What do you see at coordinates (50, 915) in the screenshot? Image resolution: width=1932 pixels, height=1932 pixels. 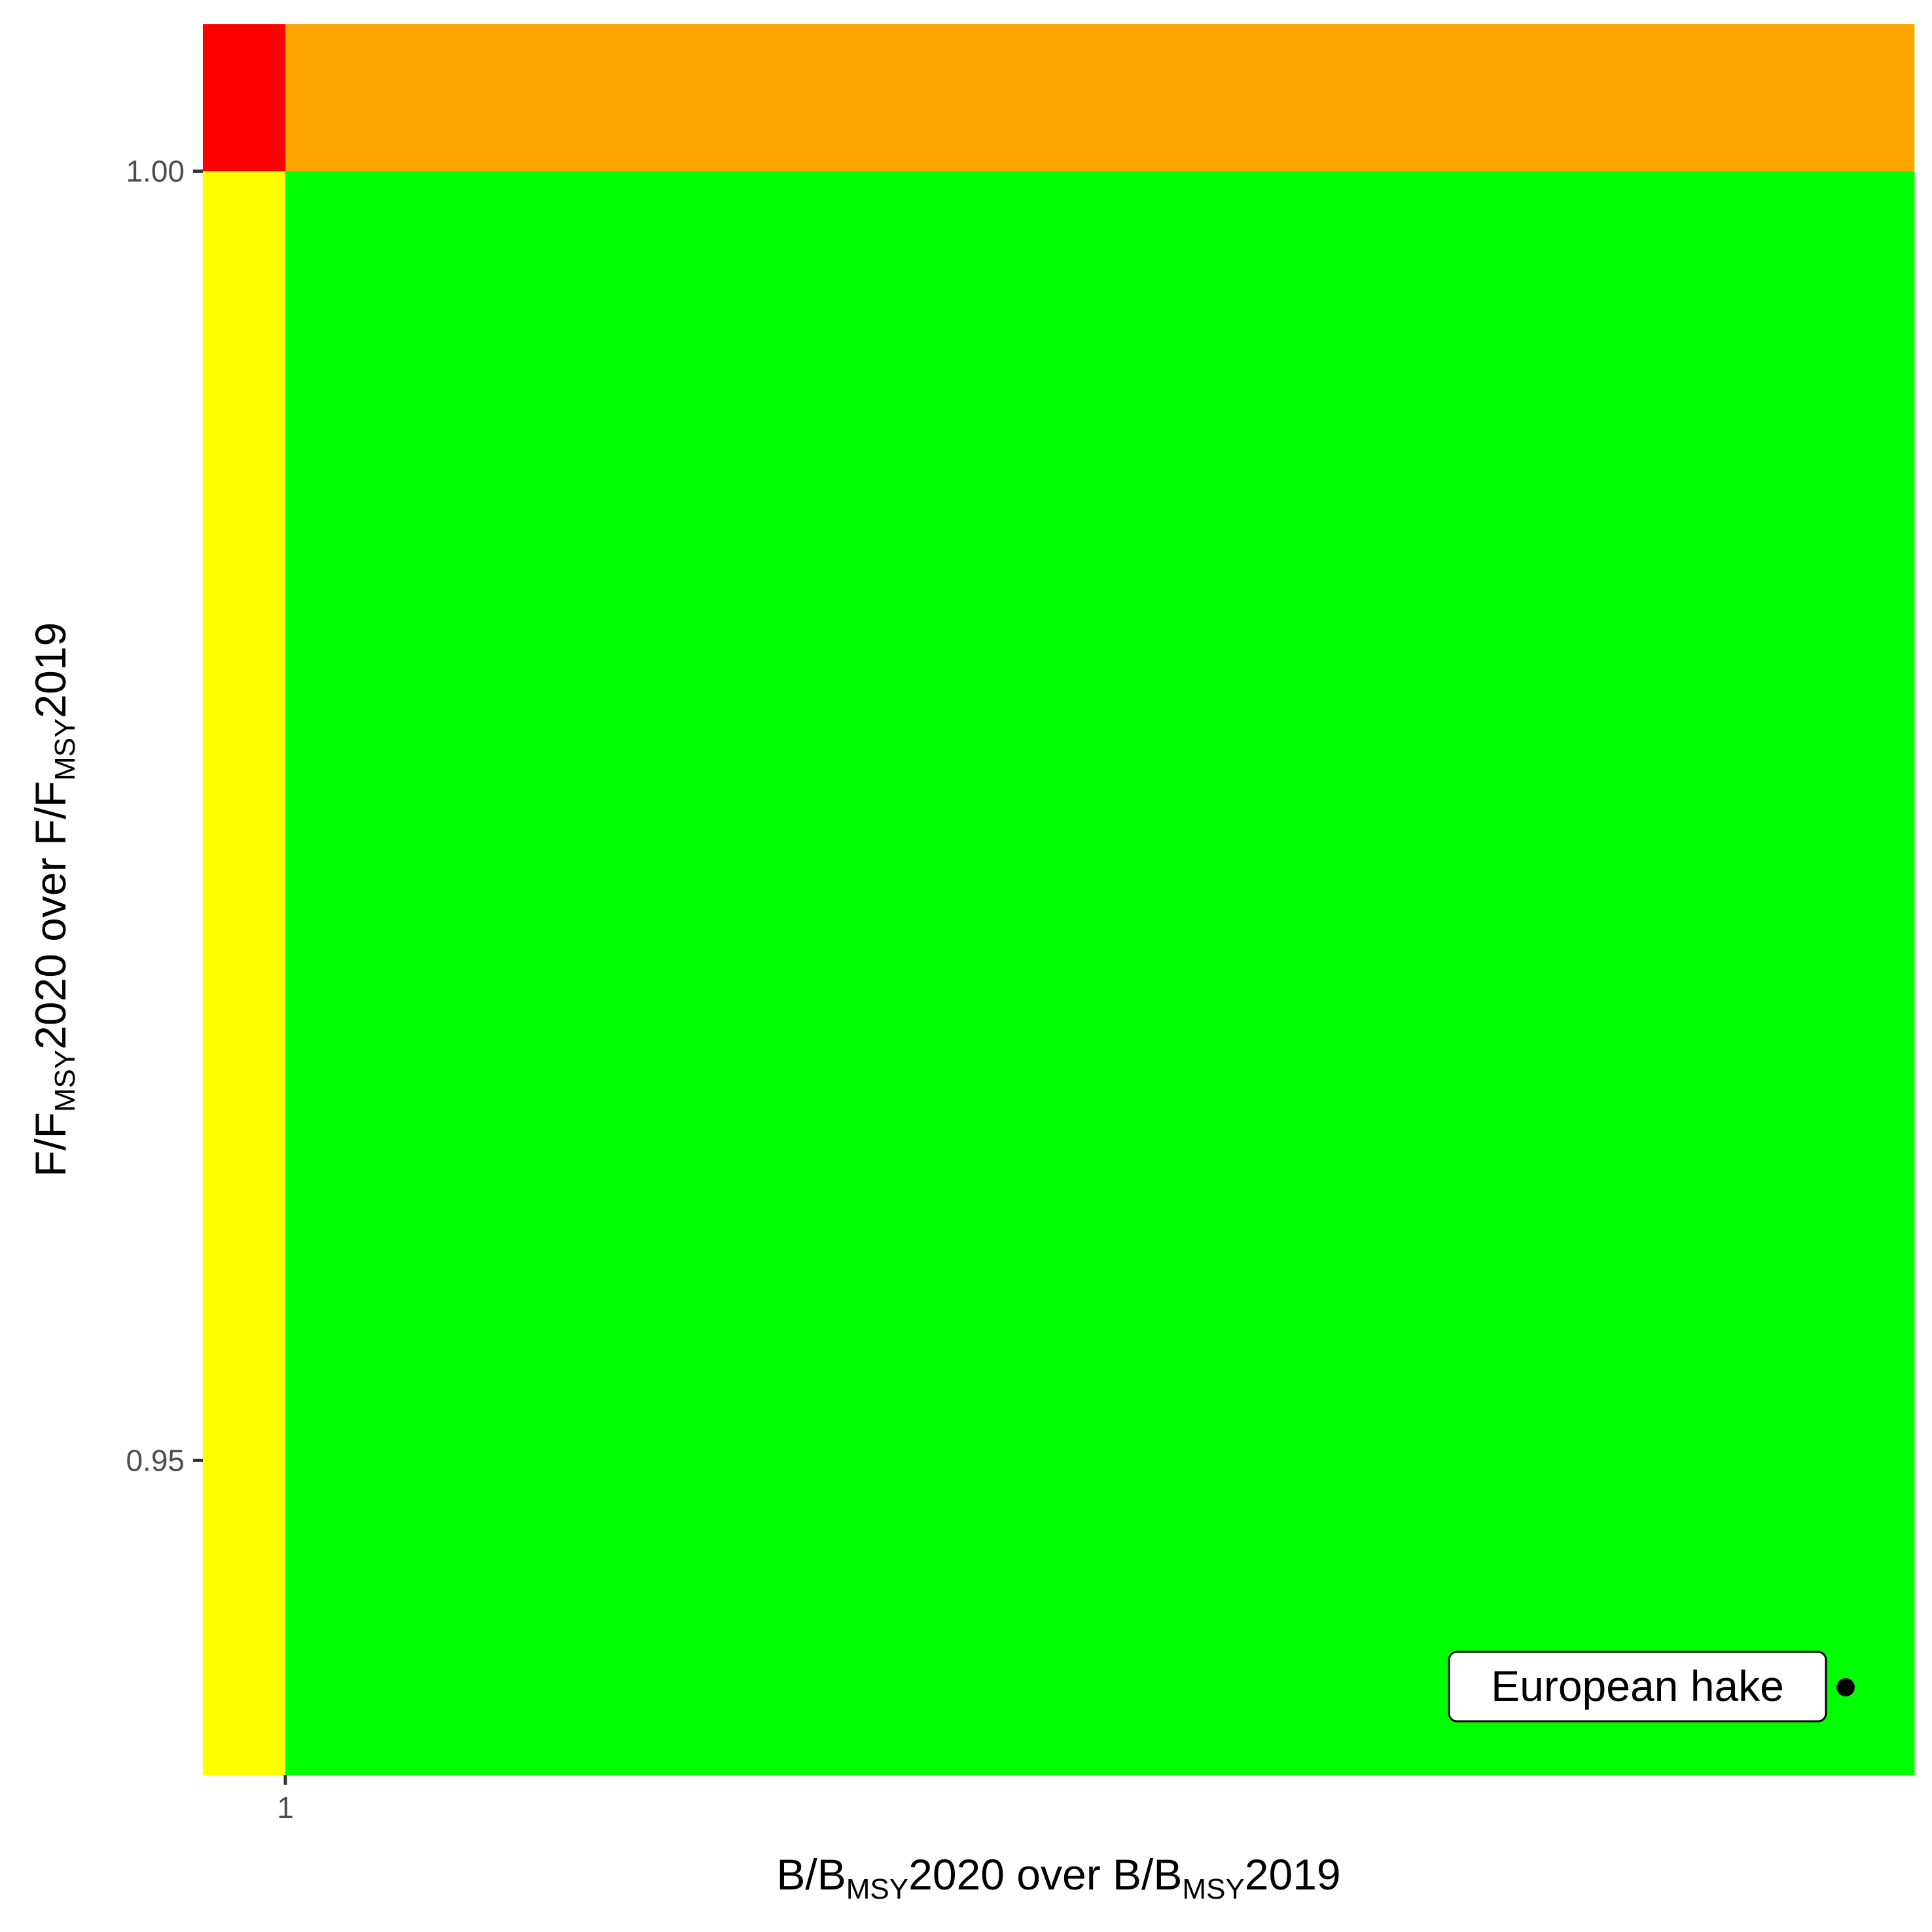 I see `axis-title-part: 2020 over F/F` at bounding box center [50, 915].